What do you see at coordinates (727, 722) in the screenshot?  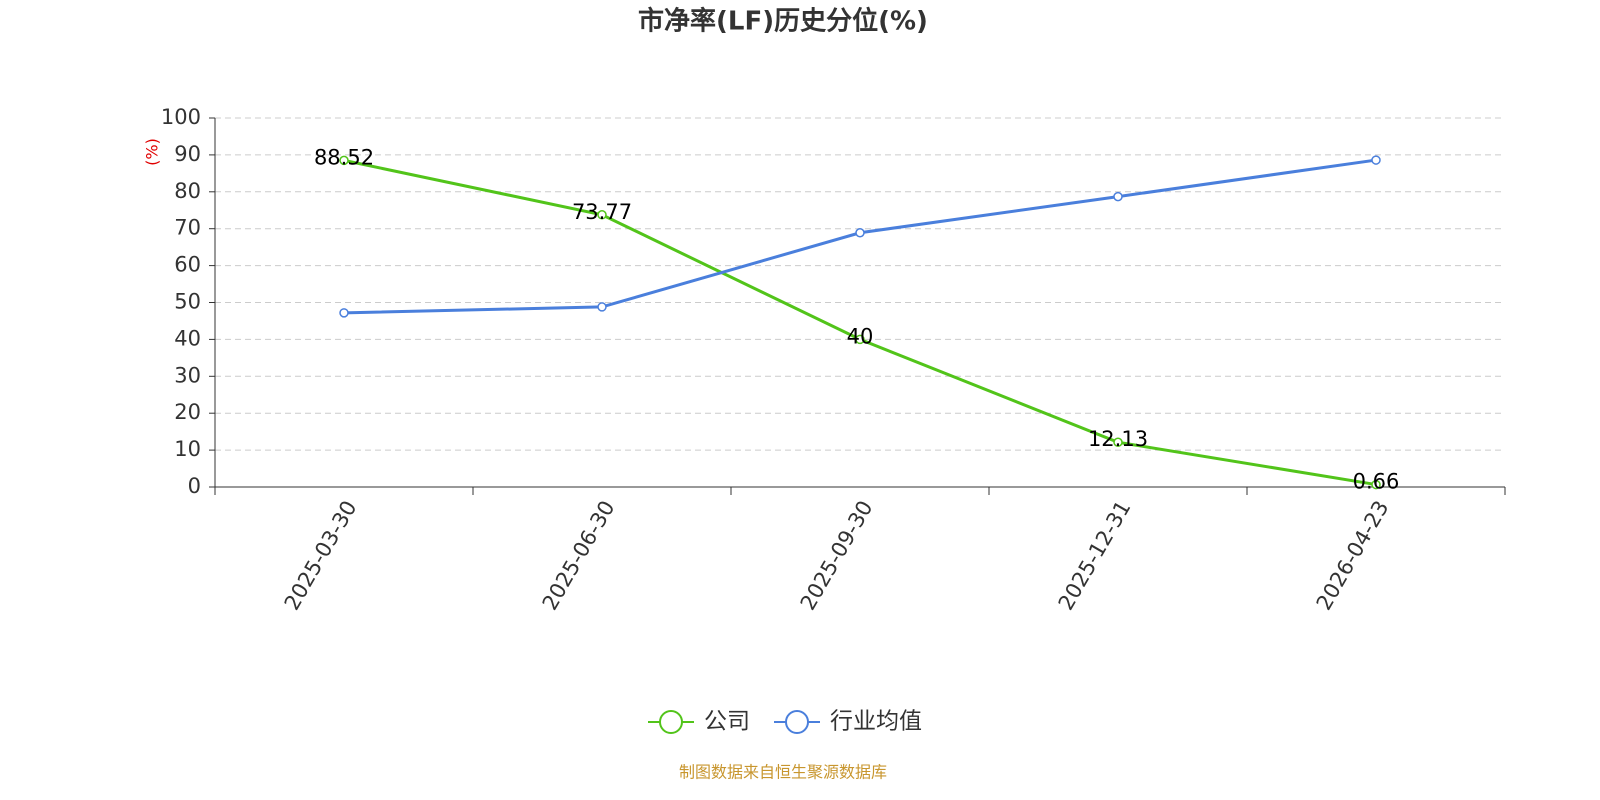 I see `legend-label: 公司` at bounding box center [727, 722].